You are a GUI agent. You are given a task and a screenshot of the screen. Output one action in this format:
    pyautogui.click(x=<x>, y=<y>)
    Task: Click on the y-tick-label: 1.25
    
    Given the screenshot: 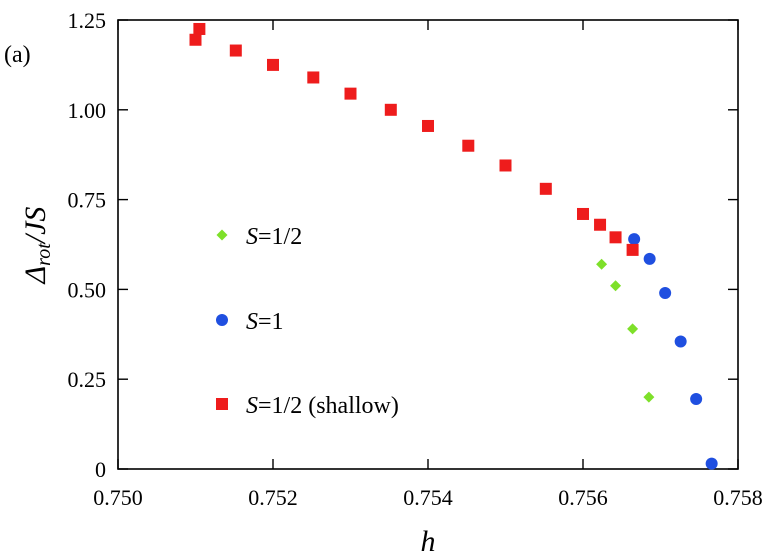 What is the action you would take?
    pyautogui.click(x=87, y=20)
    